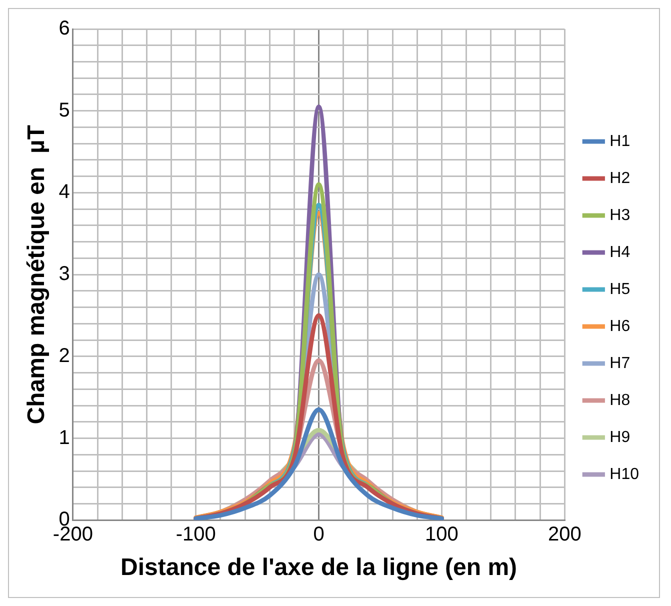  What do you see at coordinates (318, 535) in the screenshot?
I see `x-tick-label: 0` at bounding box center [318, 535].